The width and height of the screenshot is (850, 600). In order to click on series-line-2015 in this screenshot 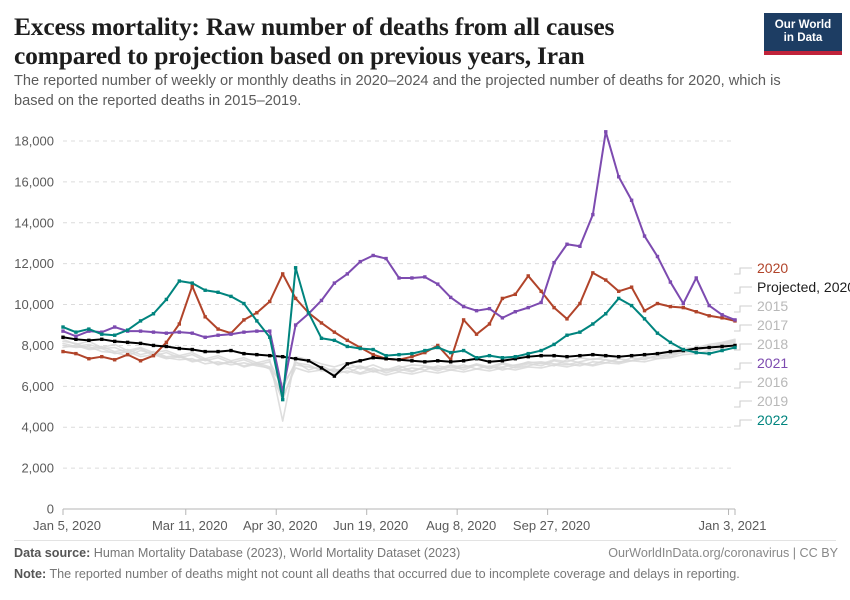, I will do `click(399, 363)`.